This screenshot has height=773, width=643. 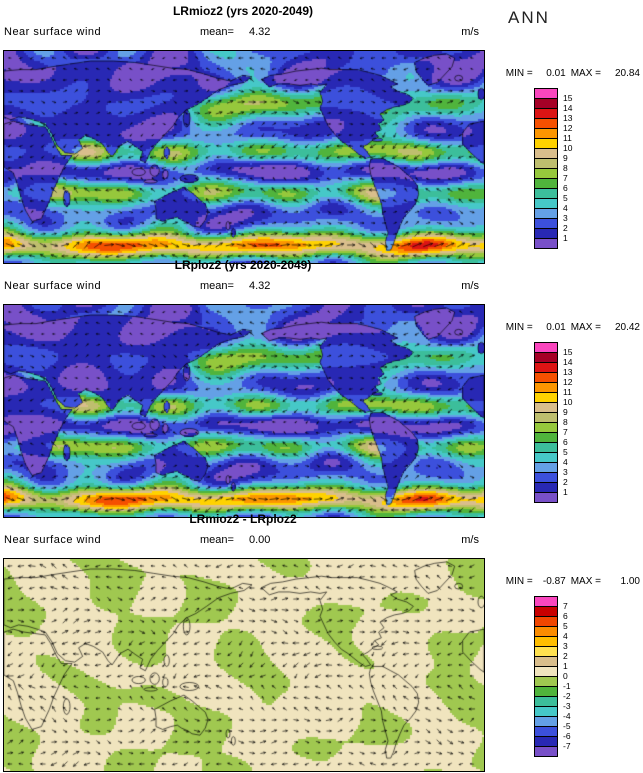 What do you see at coordinates (243, 287) in the screenshot?
I see `panel-subheader: Near surface wind mean= 4.32 m/s` at bounding box center [243, 287].